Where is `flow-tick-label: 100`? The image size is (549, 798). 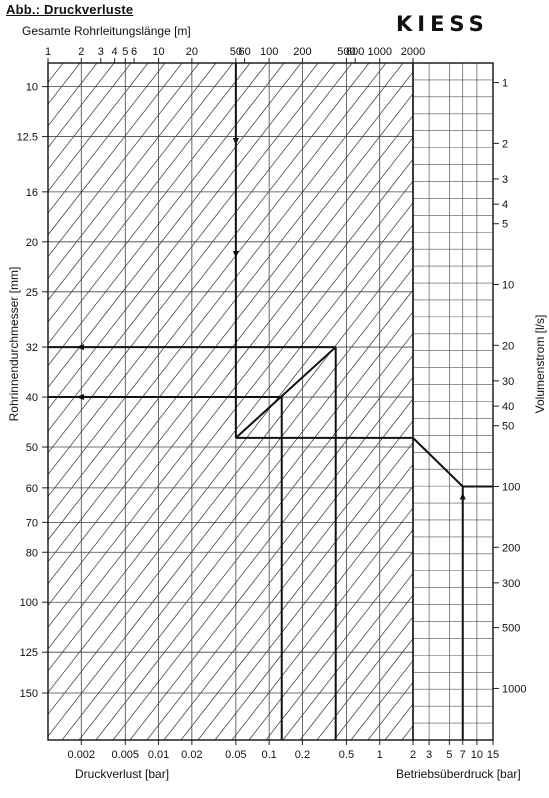 flow-tick-label: 100 is located at coordinates (511, 487).